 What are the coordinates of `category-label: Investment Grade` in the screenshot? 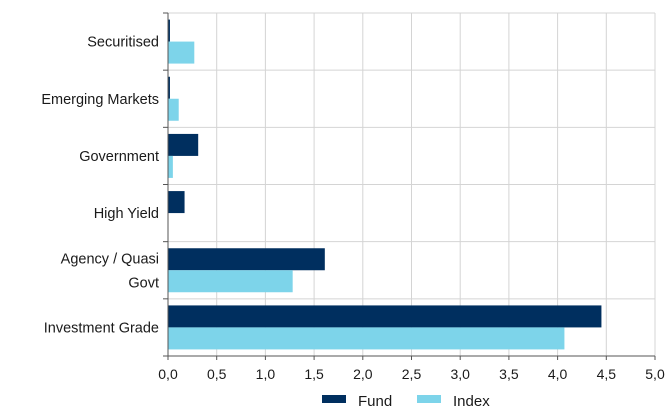 It's located at (101, 328).